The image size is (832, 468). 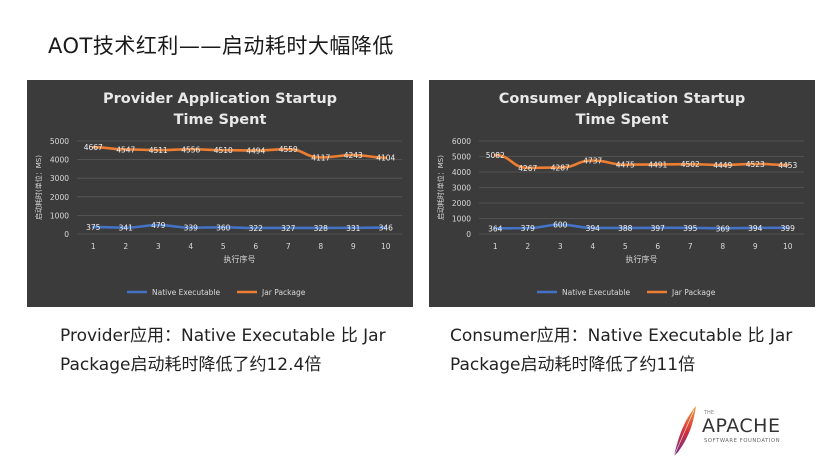 I want to click on data-label: 4502, so click(x=690, y=164).